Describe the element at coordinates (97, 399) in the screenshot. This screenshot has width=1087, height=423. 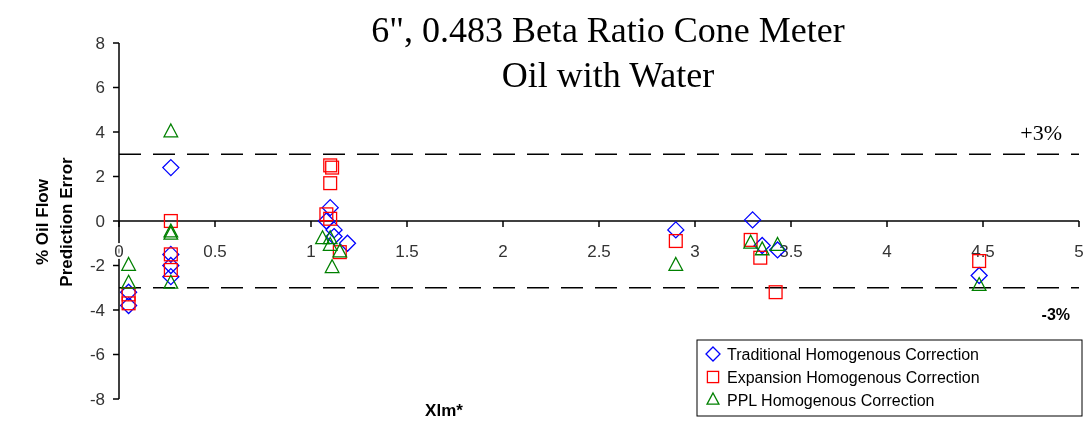
I see `y-tick-label: -8` at that location.